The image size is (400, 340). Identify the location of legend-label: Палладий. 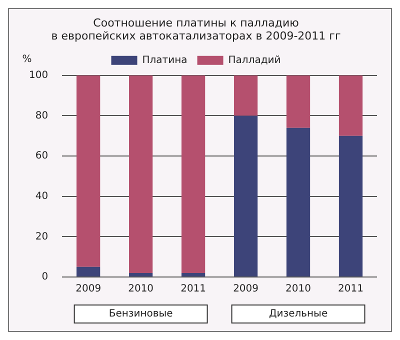
(254, 60).